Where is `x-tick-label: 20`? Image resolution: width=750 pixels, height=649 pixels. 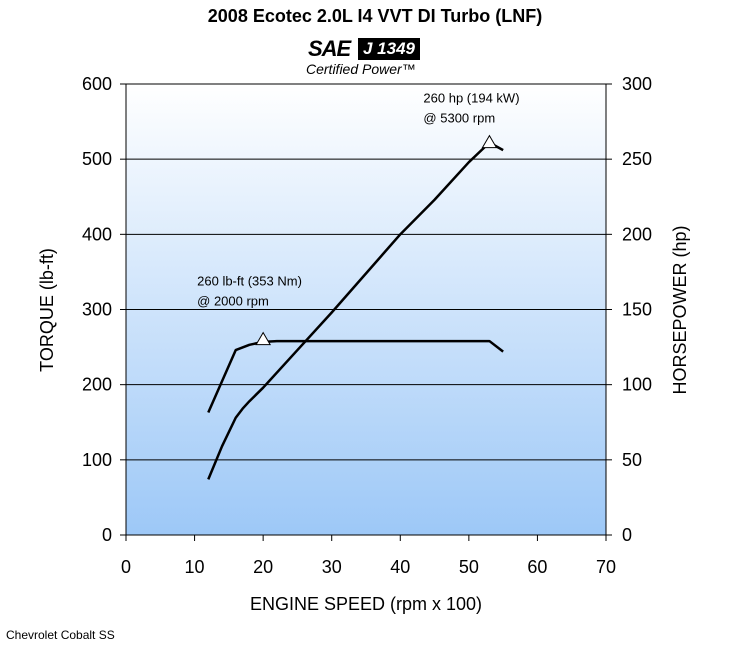 x-tick-label: 20 is located at coordinates (263, 567).